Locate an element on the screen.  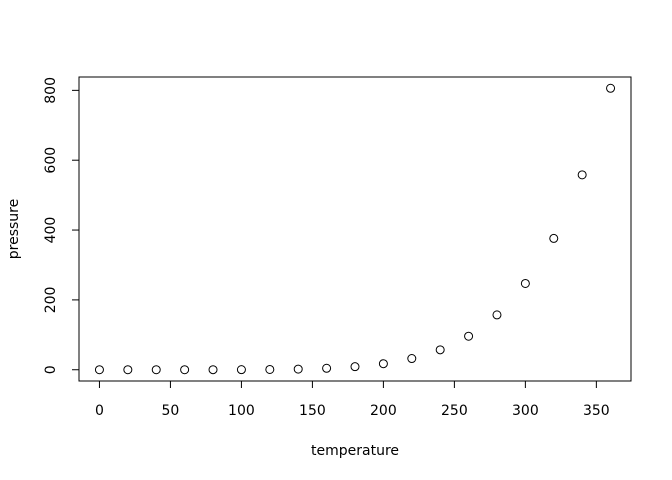
x-tick-label: 250 is located at coordinates (454, 411).